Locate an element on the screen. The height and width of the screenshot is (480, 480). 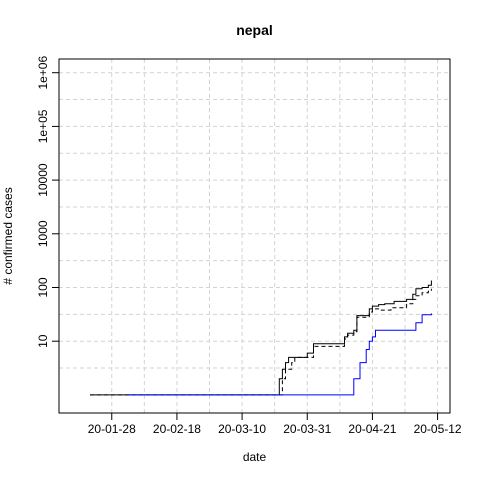
x-tick-label: 20-01-28 is located at coordinates (112, 429).